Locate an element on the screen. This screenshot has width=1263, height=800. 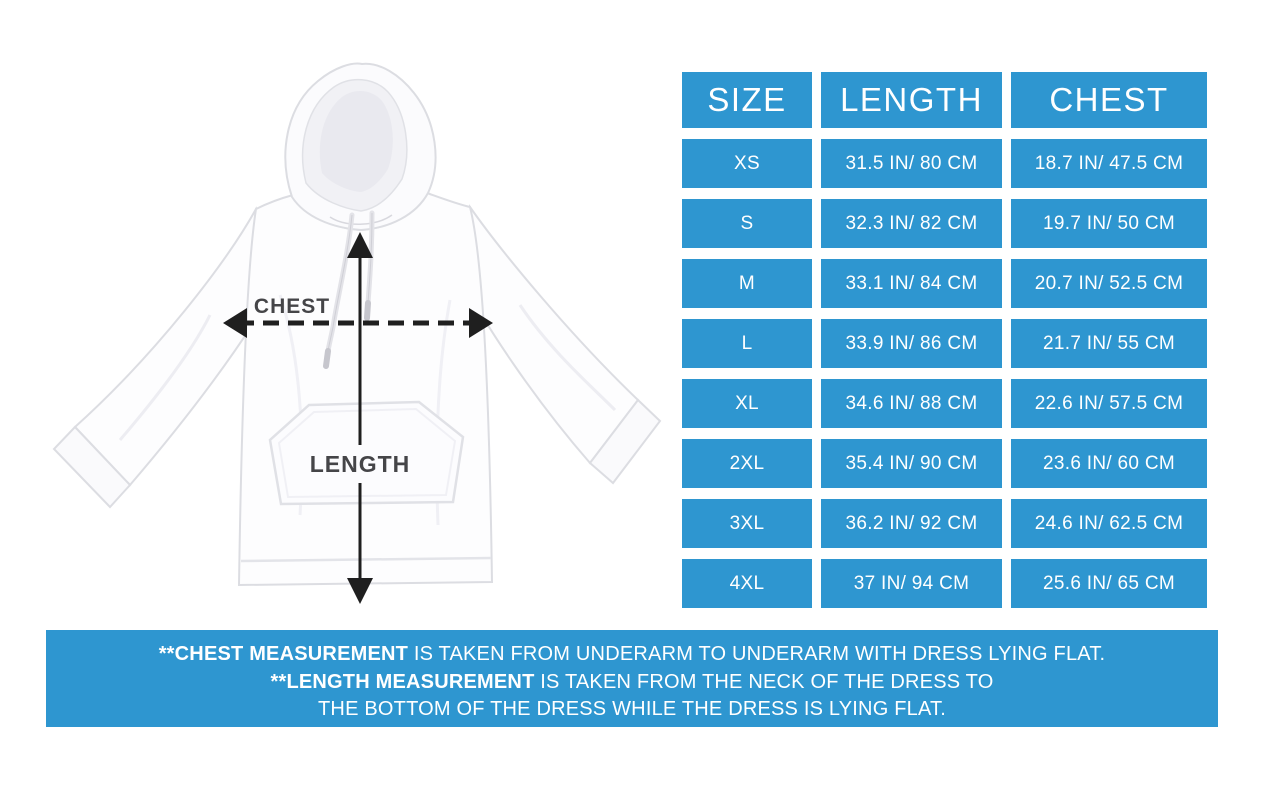
length-cell: 35.4 IN/ 90 CM is located at coordinates (911, 463).